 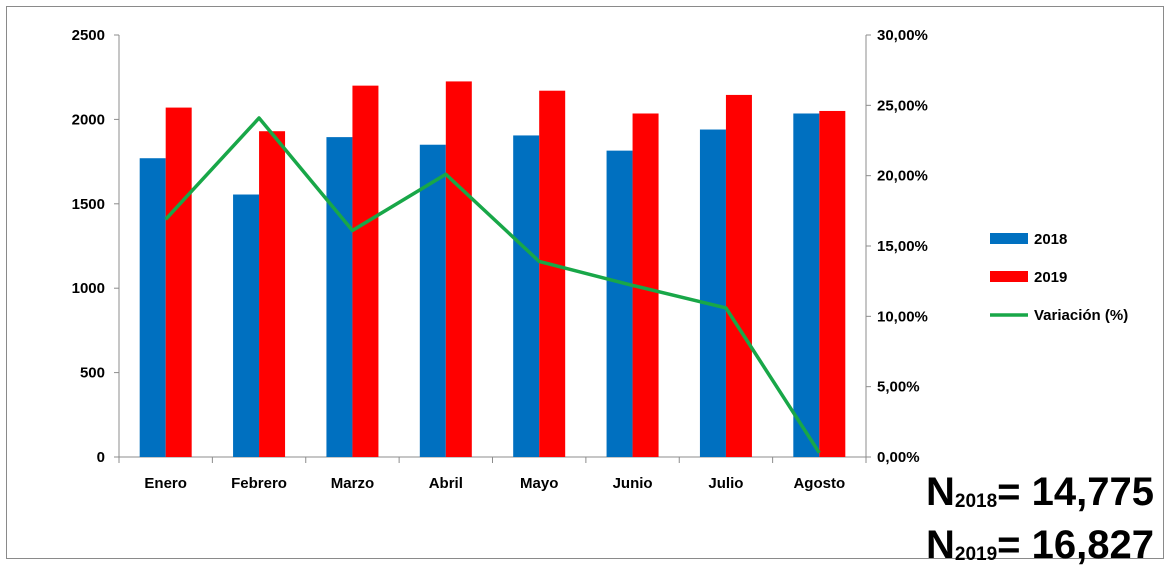 What do you see at coordinates (88, 119) in the screenshot?
I see `y-left-tick-label: 2000` at bounding box center [88, 119].